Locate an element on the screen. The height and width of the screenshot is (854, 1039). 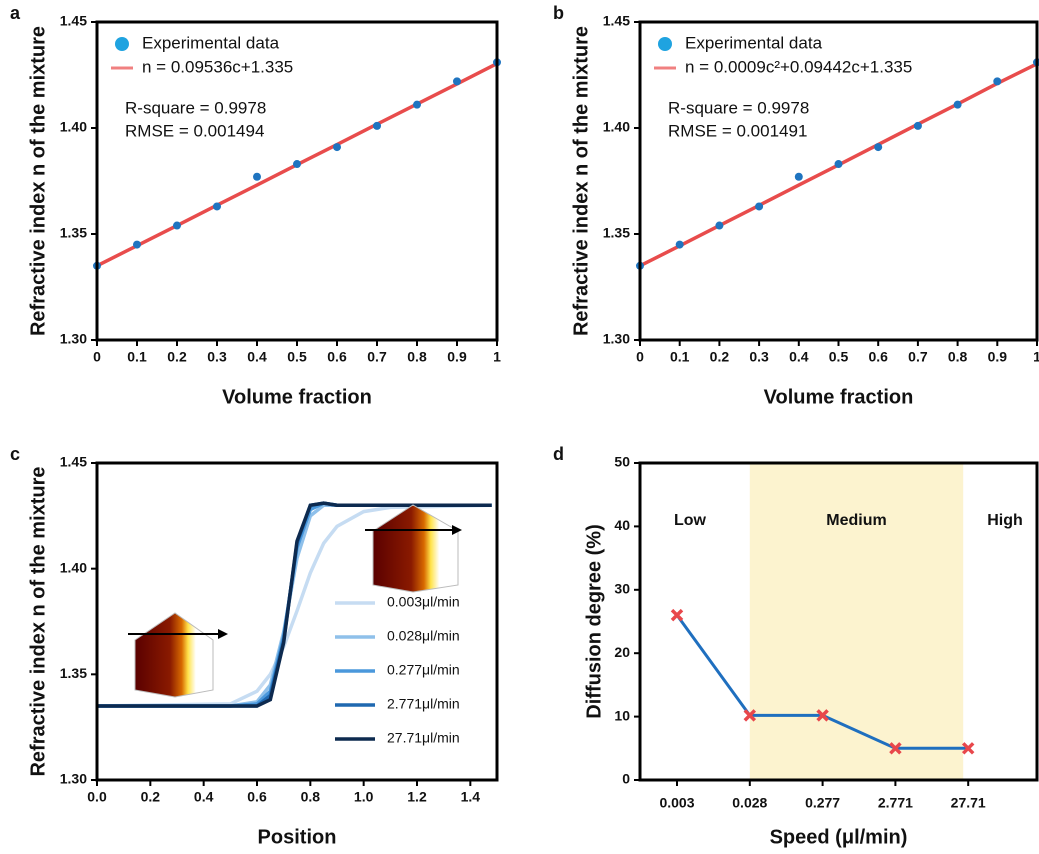
legend-label: 27.71μl/min is located at coordinates (423, 738).